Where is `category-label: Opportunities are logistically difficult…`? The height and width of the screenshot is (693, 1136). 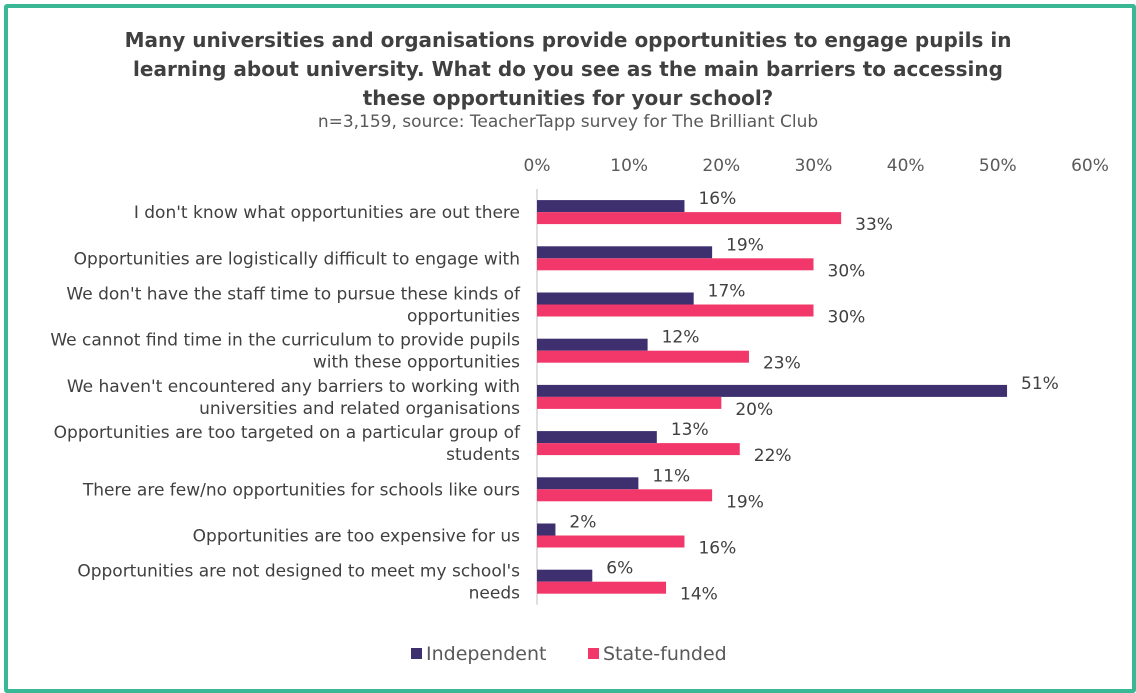
category-label: Opportunities are logistically difficult… is located at coordinates (297, 259).